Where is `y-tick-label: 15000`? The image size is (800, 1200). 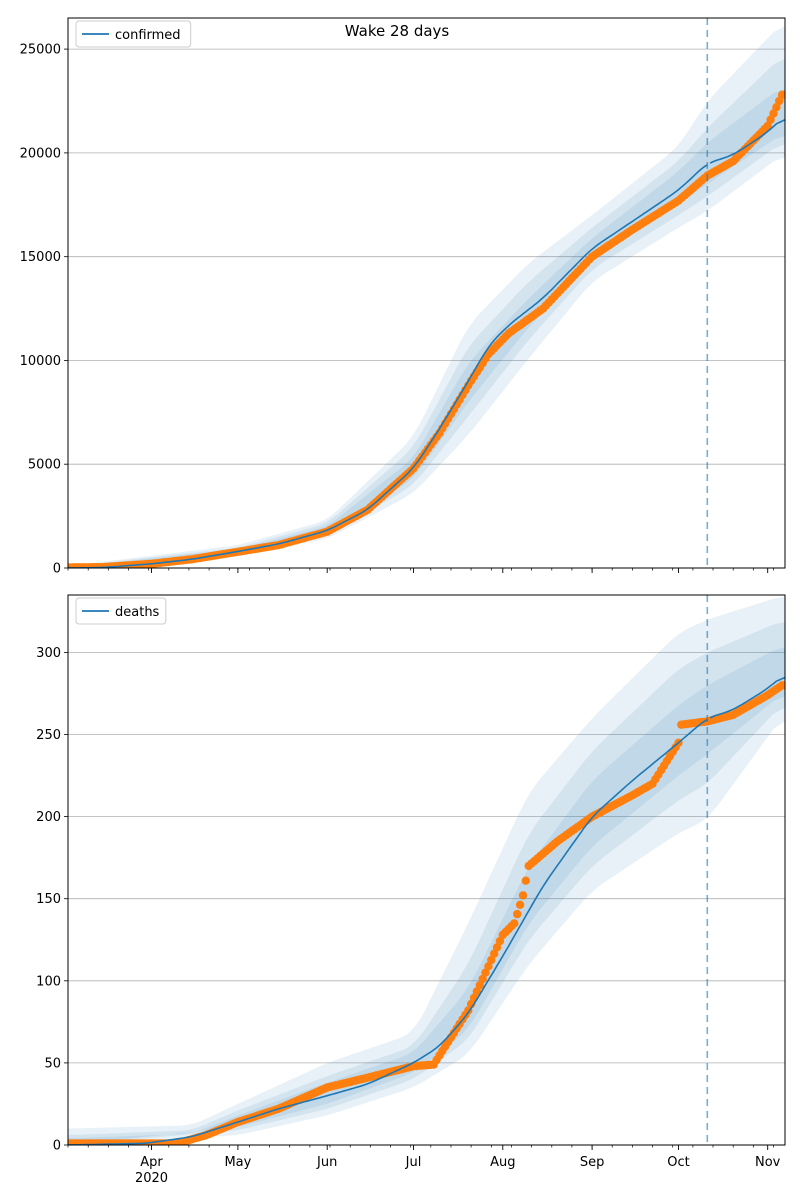
y-tick-label: 15000 is located at coordinates (40, 257).